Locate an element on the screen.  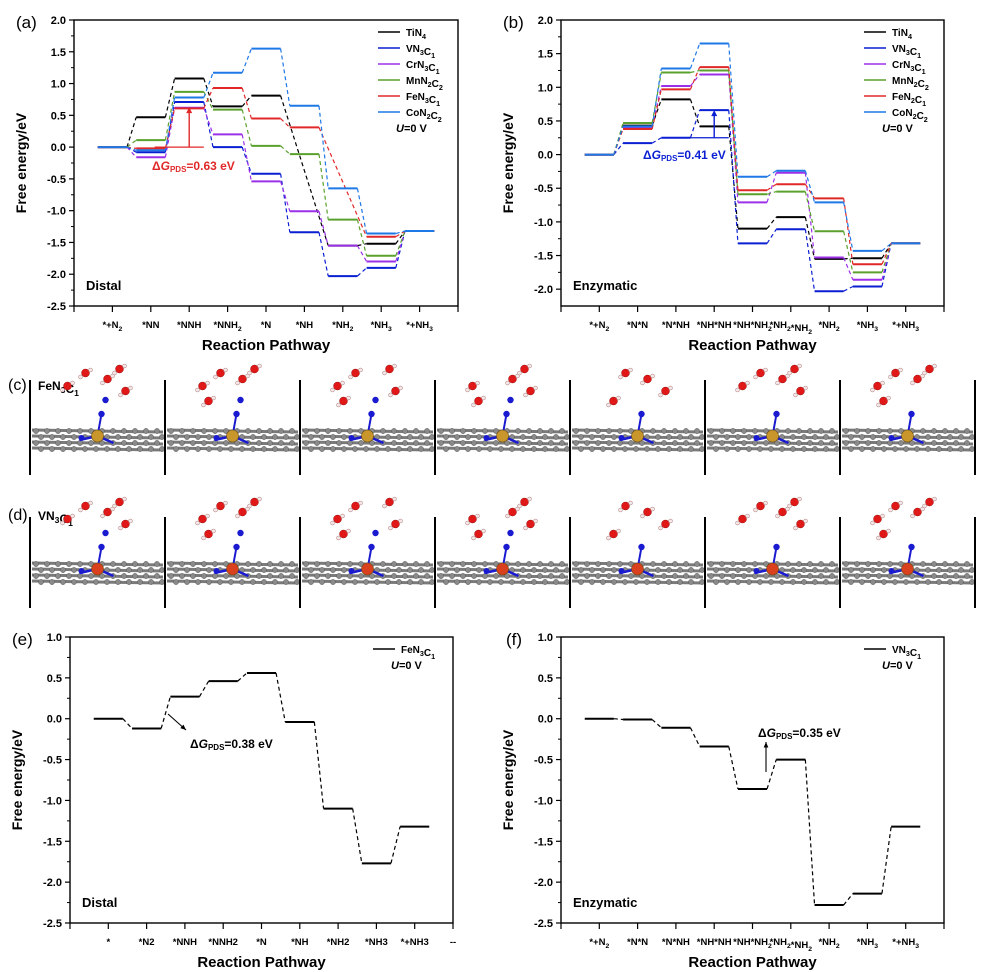
mechanism-label: Enzymatic is located at coordinates (605, 285).